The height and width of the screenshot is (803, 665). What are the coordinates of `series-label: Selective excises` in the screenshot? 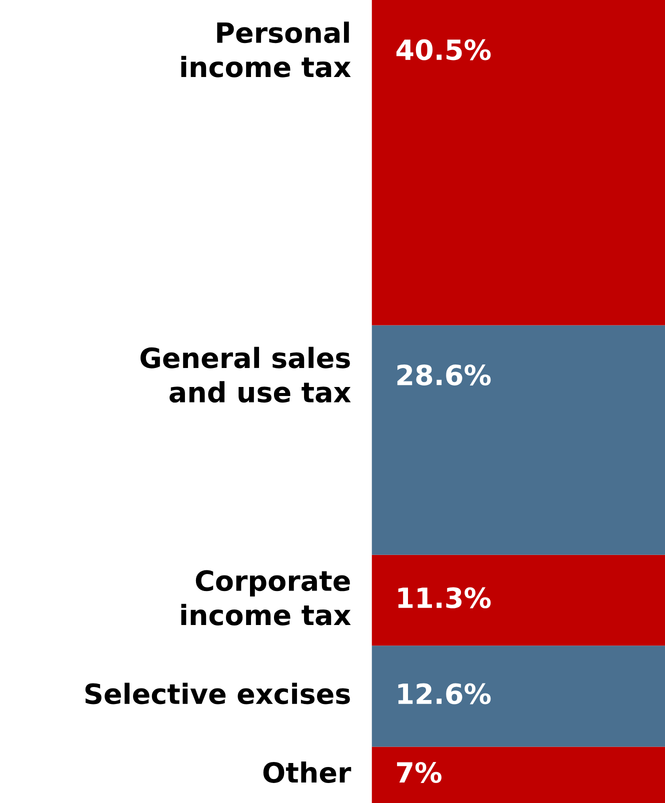 It's located at (217, 693).